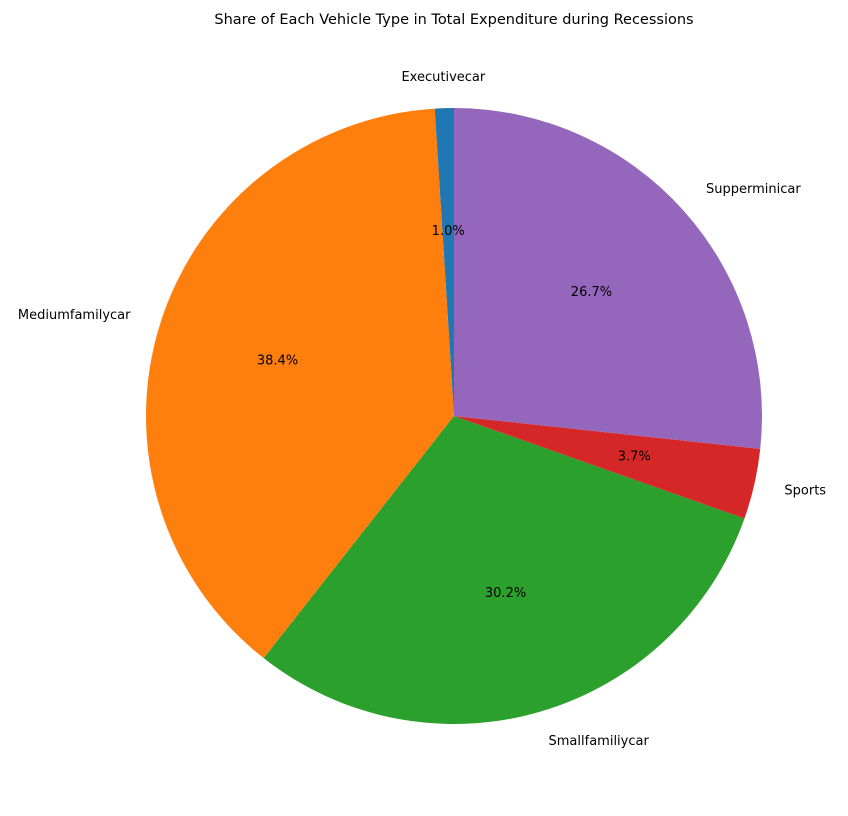 The image size is (848, 816). I want to click on pie-category-label: Mediumfamilycar, so click(74, 315).